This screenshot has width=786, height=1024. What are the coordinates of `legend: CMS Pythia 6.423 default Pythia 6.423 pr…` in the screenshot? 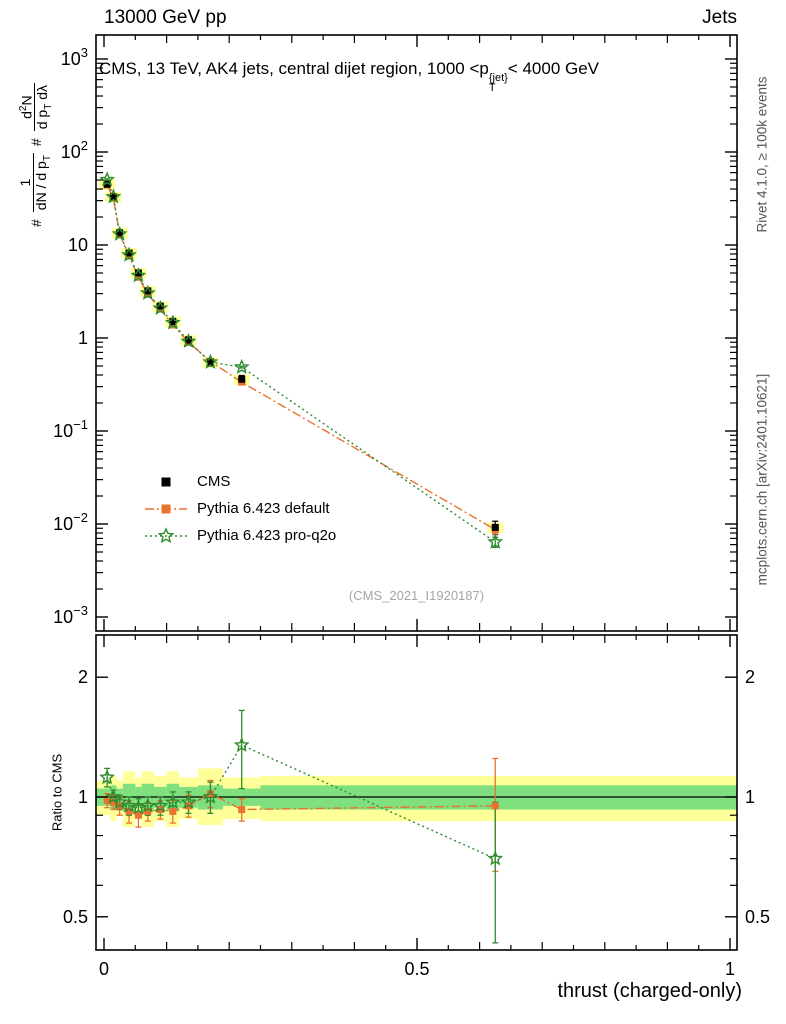 It's located at (239, 508).